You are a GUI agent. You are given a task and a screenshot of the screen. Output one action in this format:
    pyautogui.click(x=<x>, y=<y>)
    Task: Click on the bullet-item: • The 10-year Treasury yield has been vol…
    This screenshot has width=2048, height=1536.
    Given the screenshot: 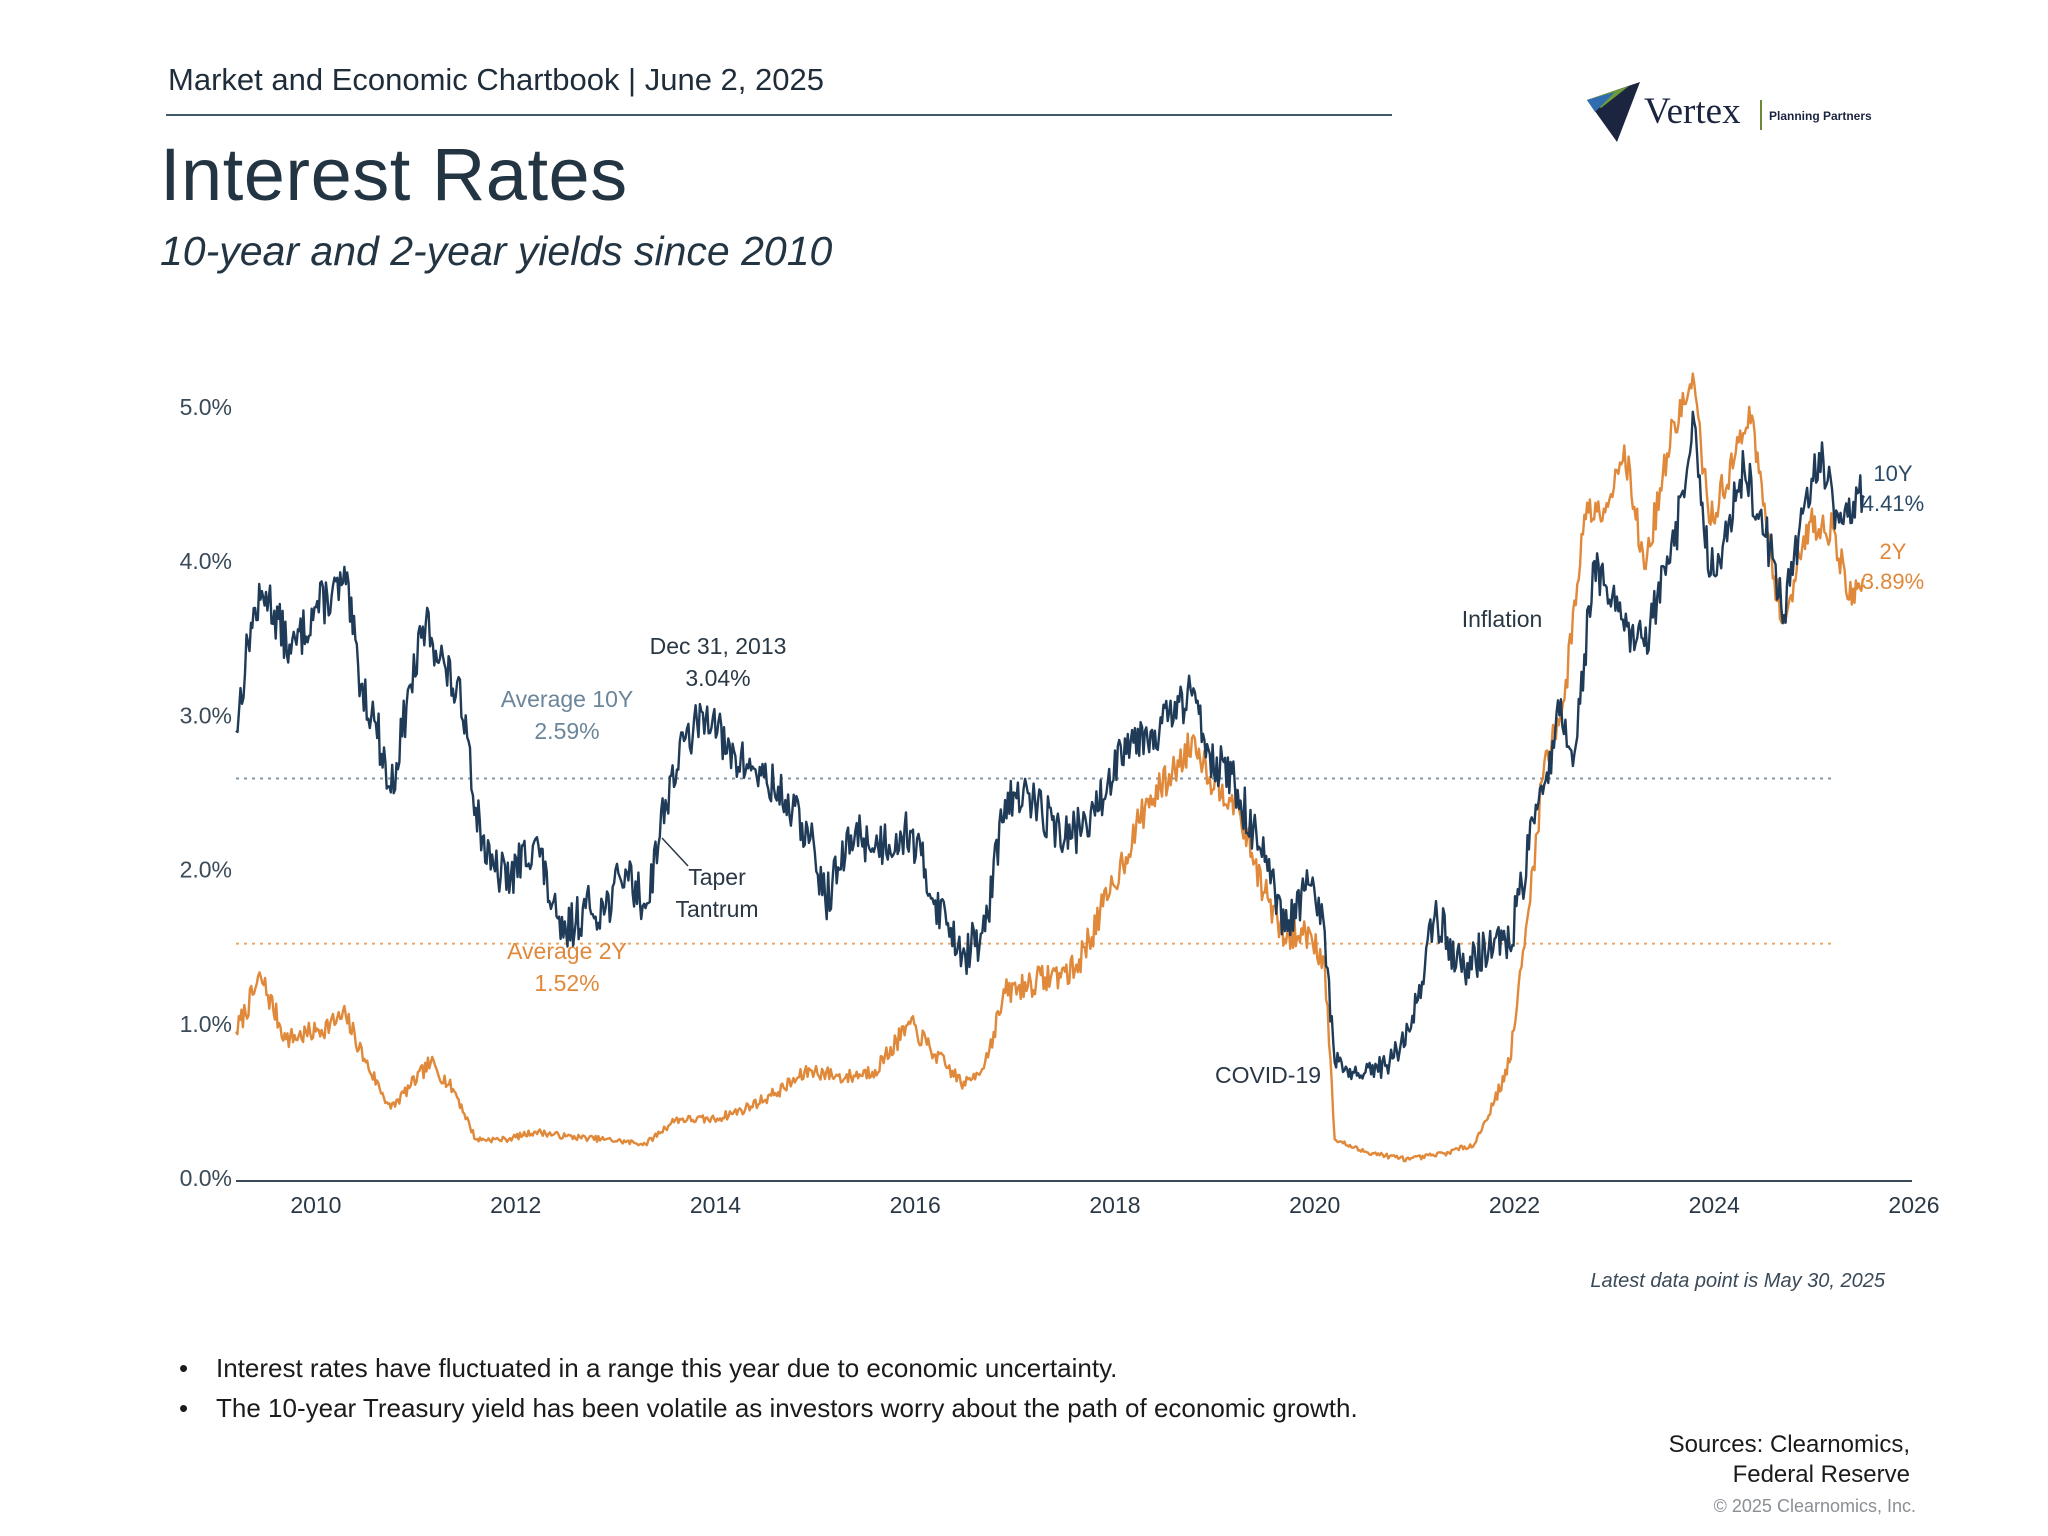 What is the action you would take?
    pyautogui.click(x=767, y=1408)
    